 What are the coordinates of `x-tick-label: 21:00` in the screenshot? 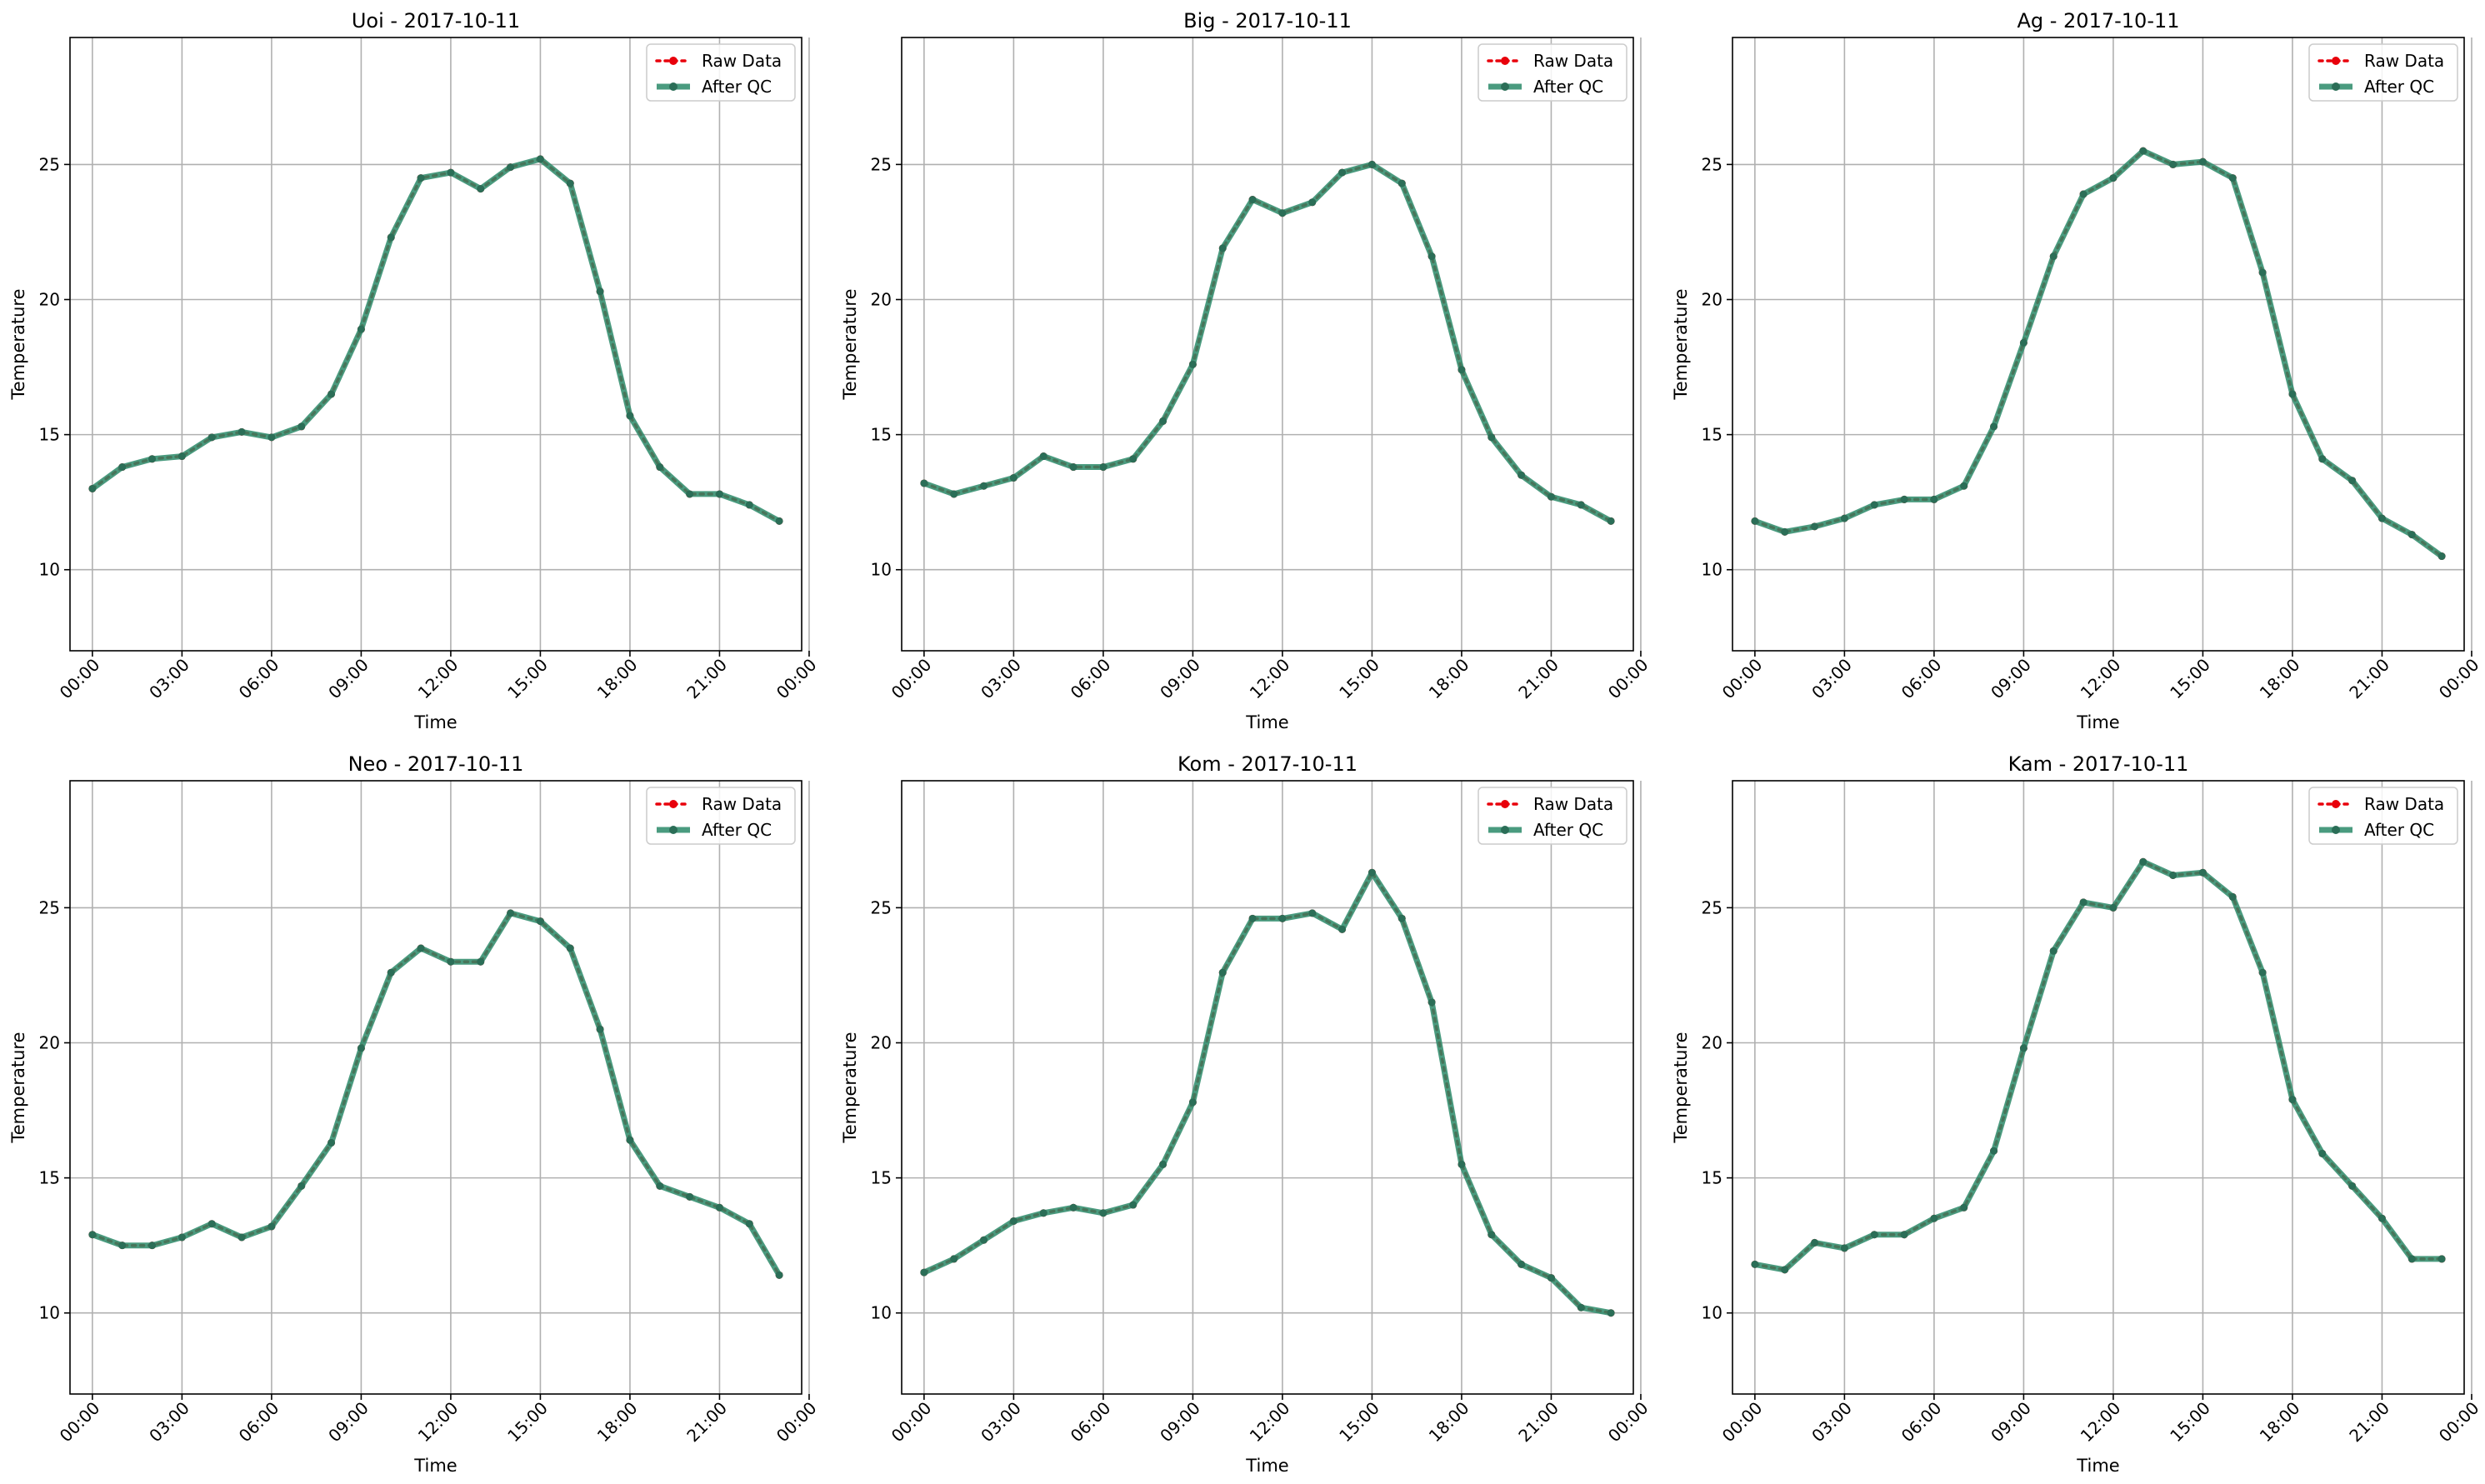 It's located at (706, 679).